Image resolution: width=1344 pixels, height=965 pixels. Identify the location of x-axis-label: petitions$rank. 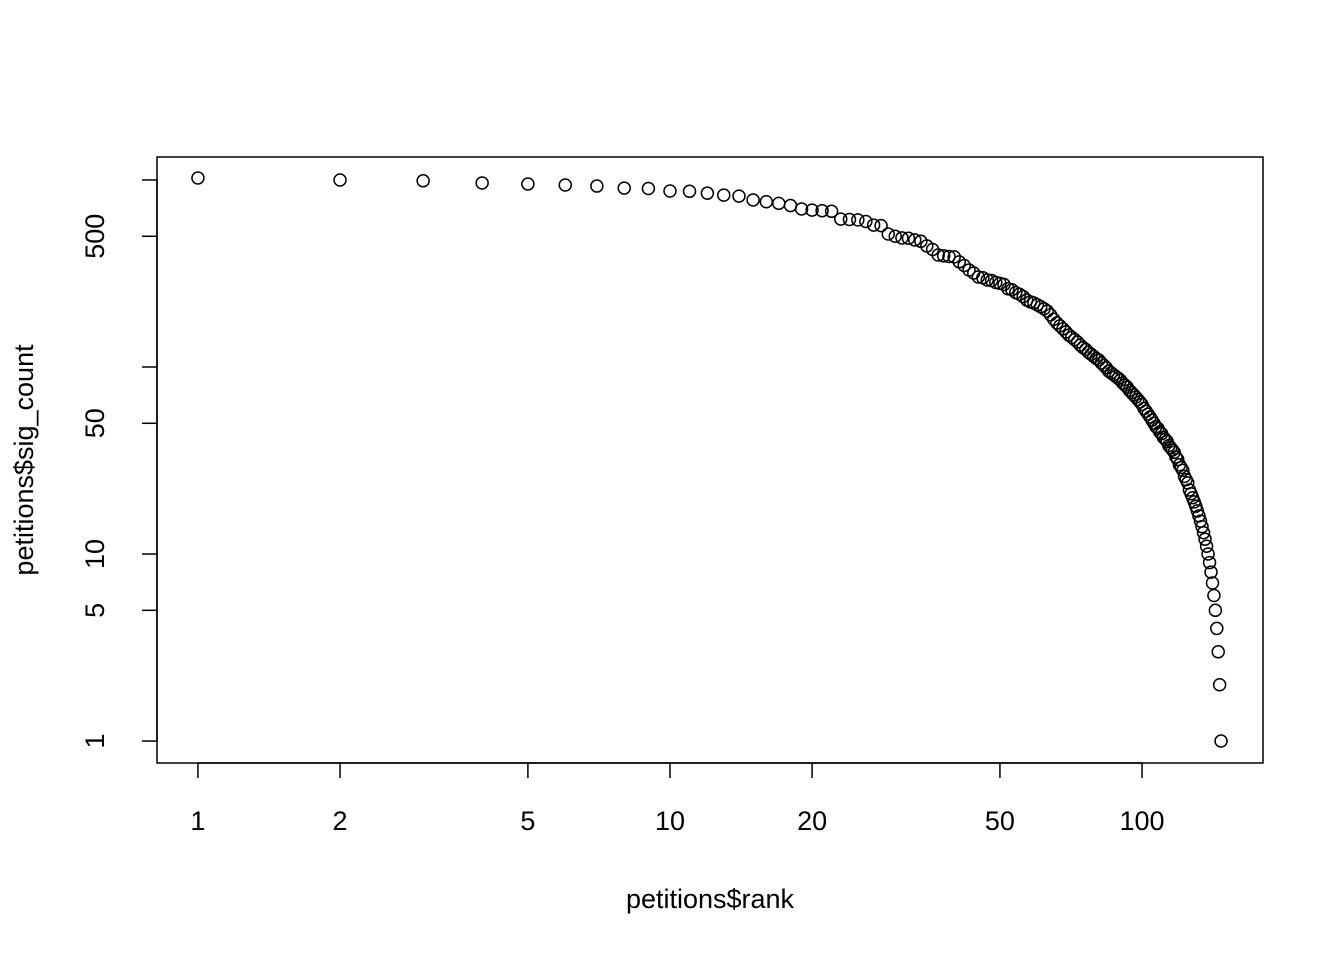
(710, 899).